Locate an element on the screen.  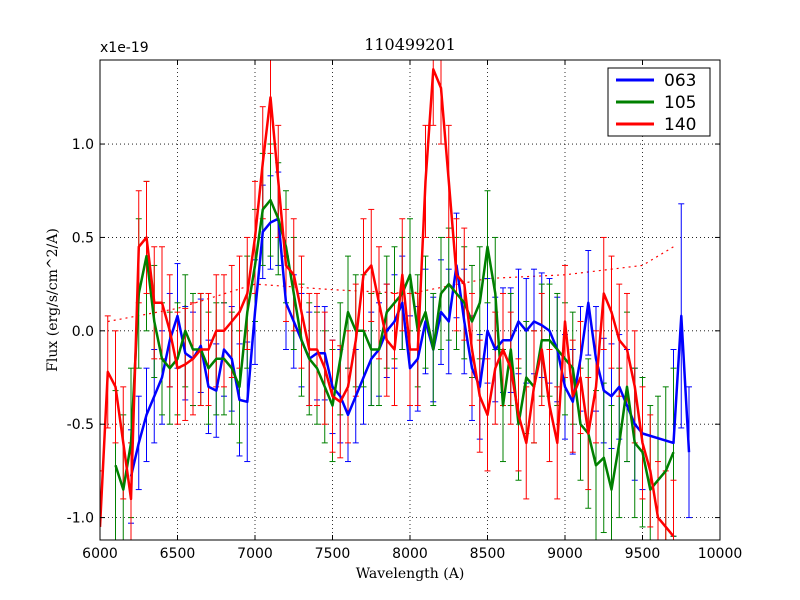
legend-label-063: 063 is located at coordinates (680, 81).